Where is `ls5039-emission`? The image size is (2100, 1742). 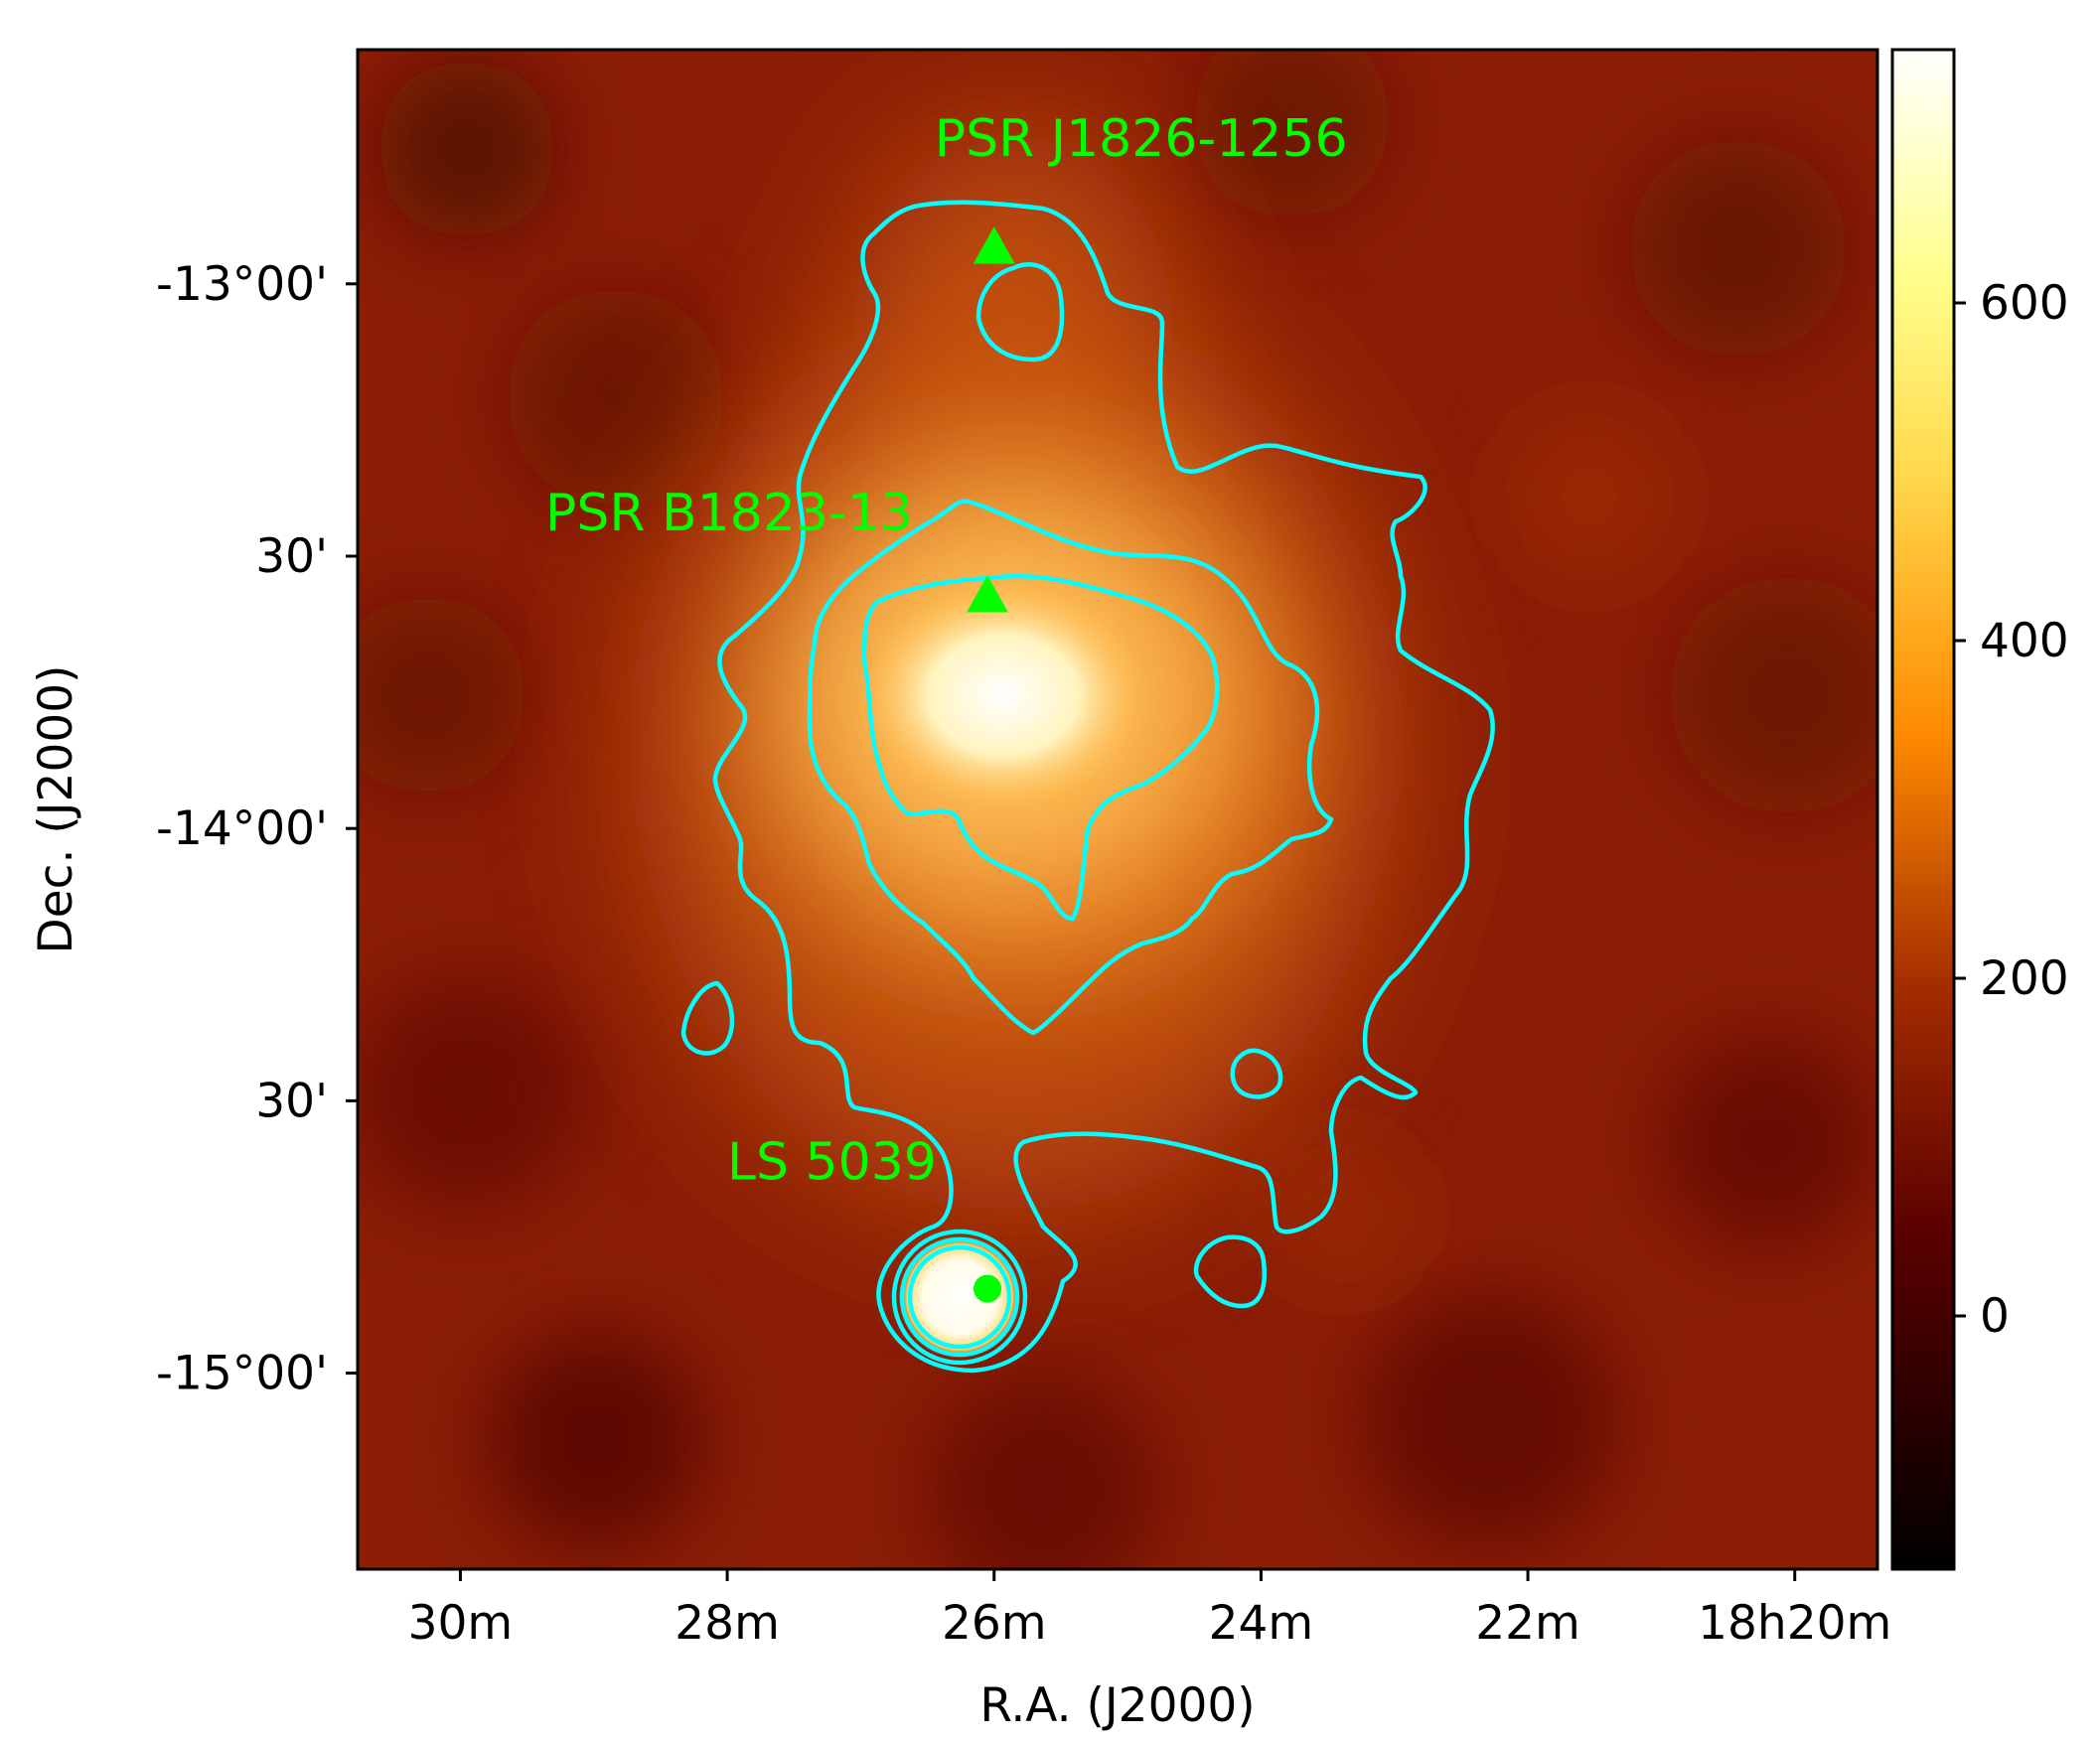
ls5039-emission is located at coordinates (959, 1297).